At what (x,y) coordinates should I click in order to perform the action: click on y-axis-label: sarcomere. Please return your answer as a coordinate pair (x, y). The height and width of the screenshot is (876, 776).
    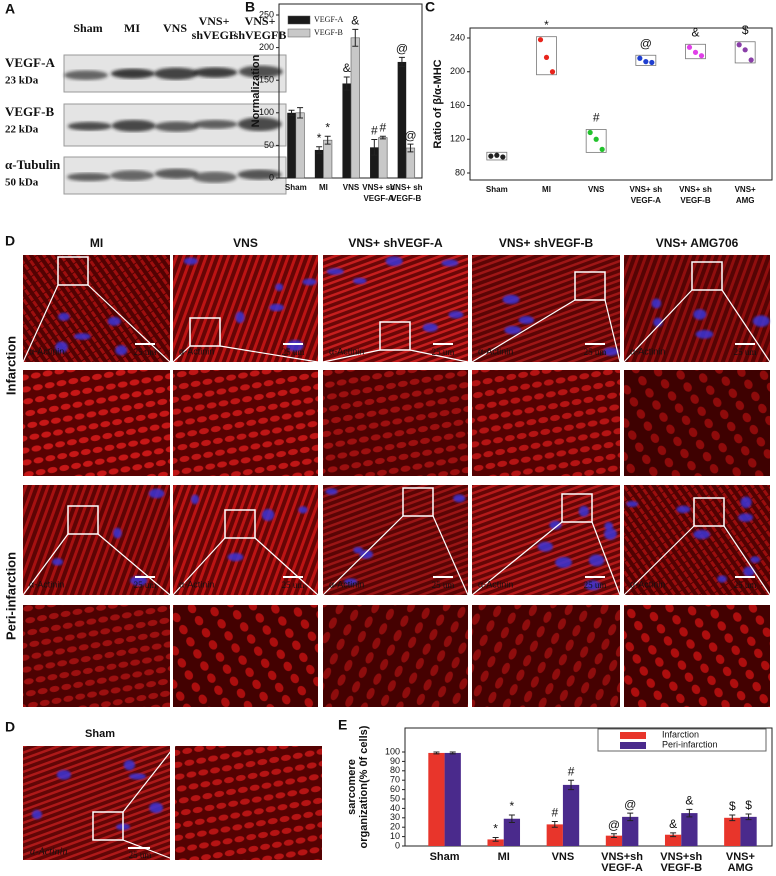
    Looking at the image, I should click on (352, 787).